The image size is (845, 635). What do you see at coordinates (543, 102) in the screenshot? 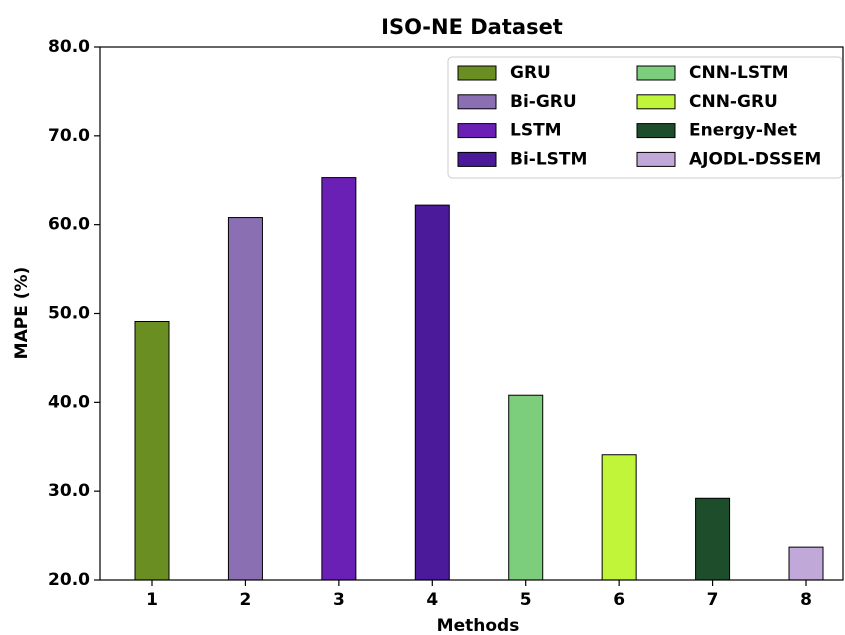
I see `legend-label: Bi-GRU` at bounding box center [543, 102].